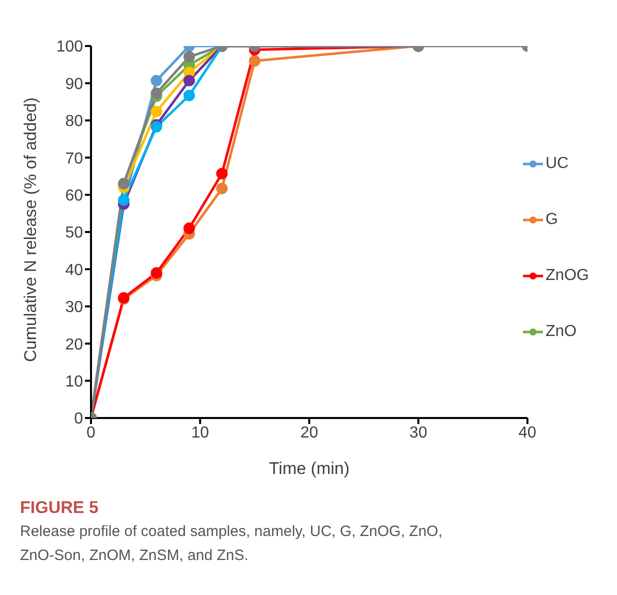 This screenshot has height=595, width=617. What do you see at coordinates (232, 544) in the screenshot?
I see `text: Release profile of coated samples, namely, UC, G, ZnOG, ZnO, ZnO-Son, ZnOM, ZnSM, and ZnS.` at bounding box center [232, 544].